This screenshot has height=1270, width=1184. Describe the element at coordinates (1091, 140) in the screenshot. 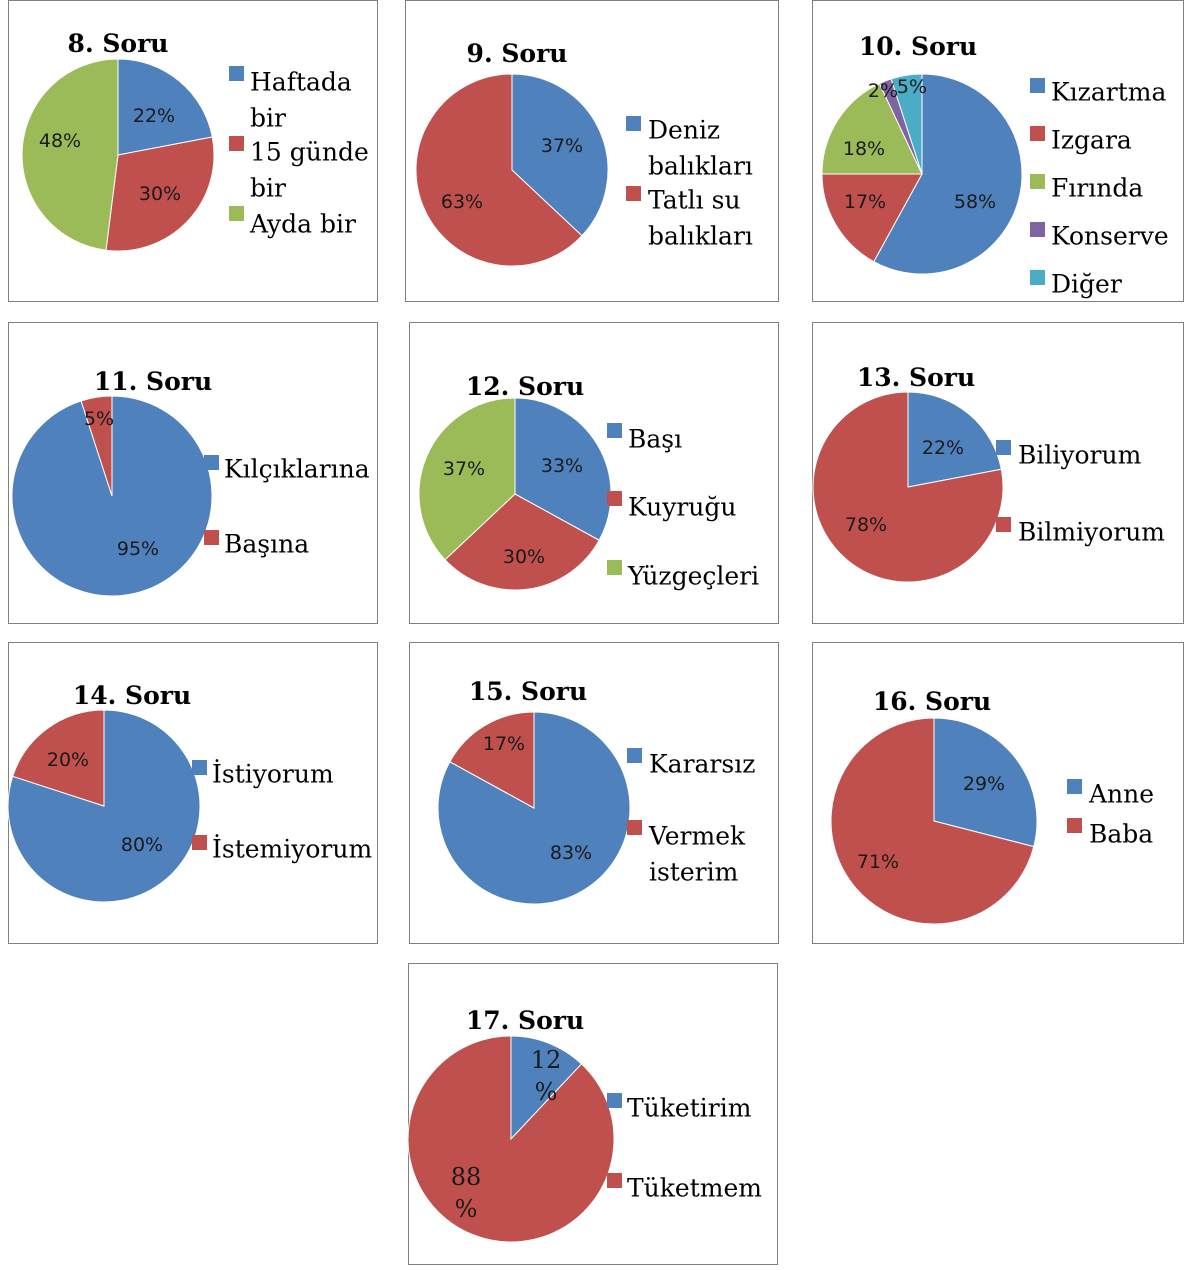

I see `legend-label: Izgara` at that location.